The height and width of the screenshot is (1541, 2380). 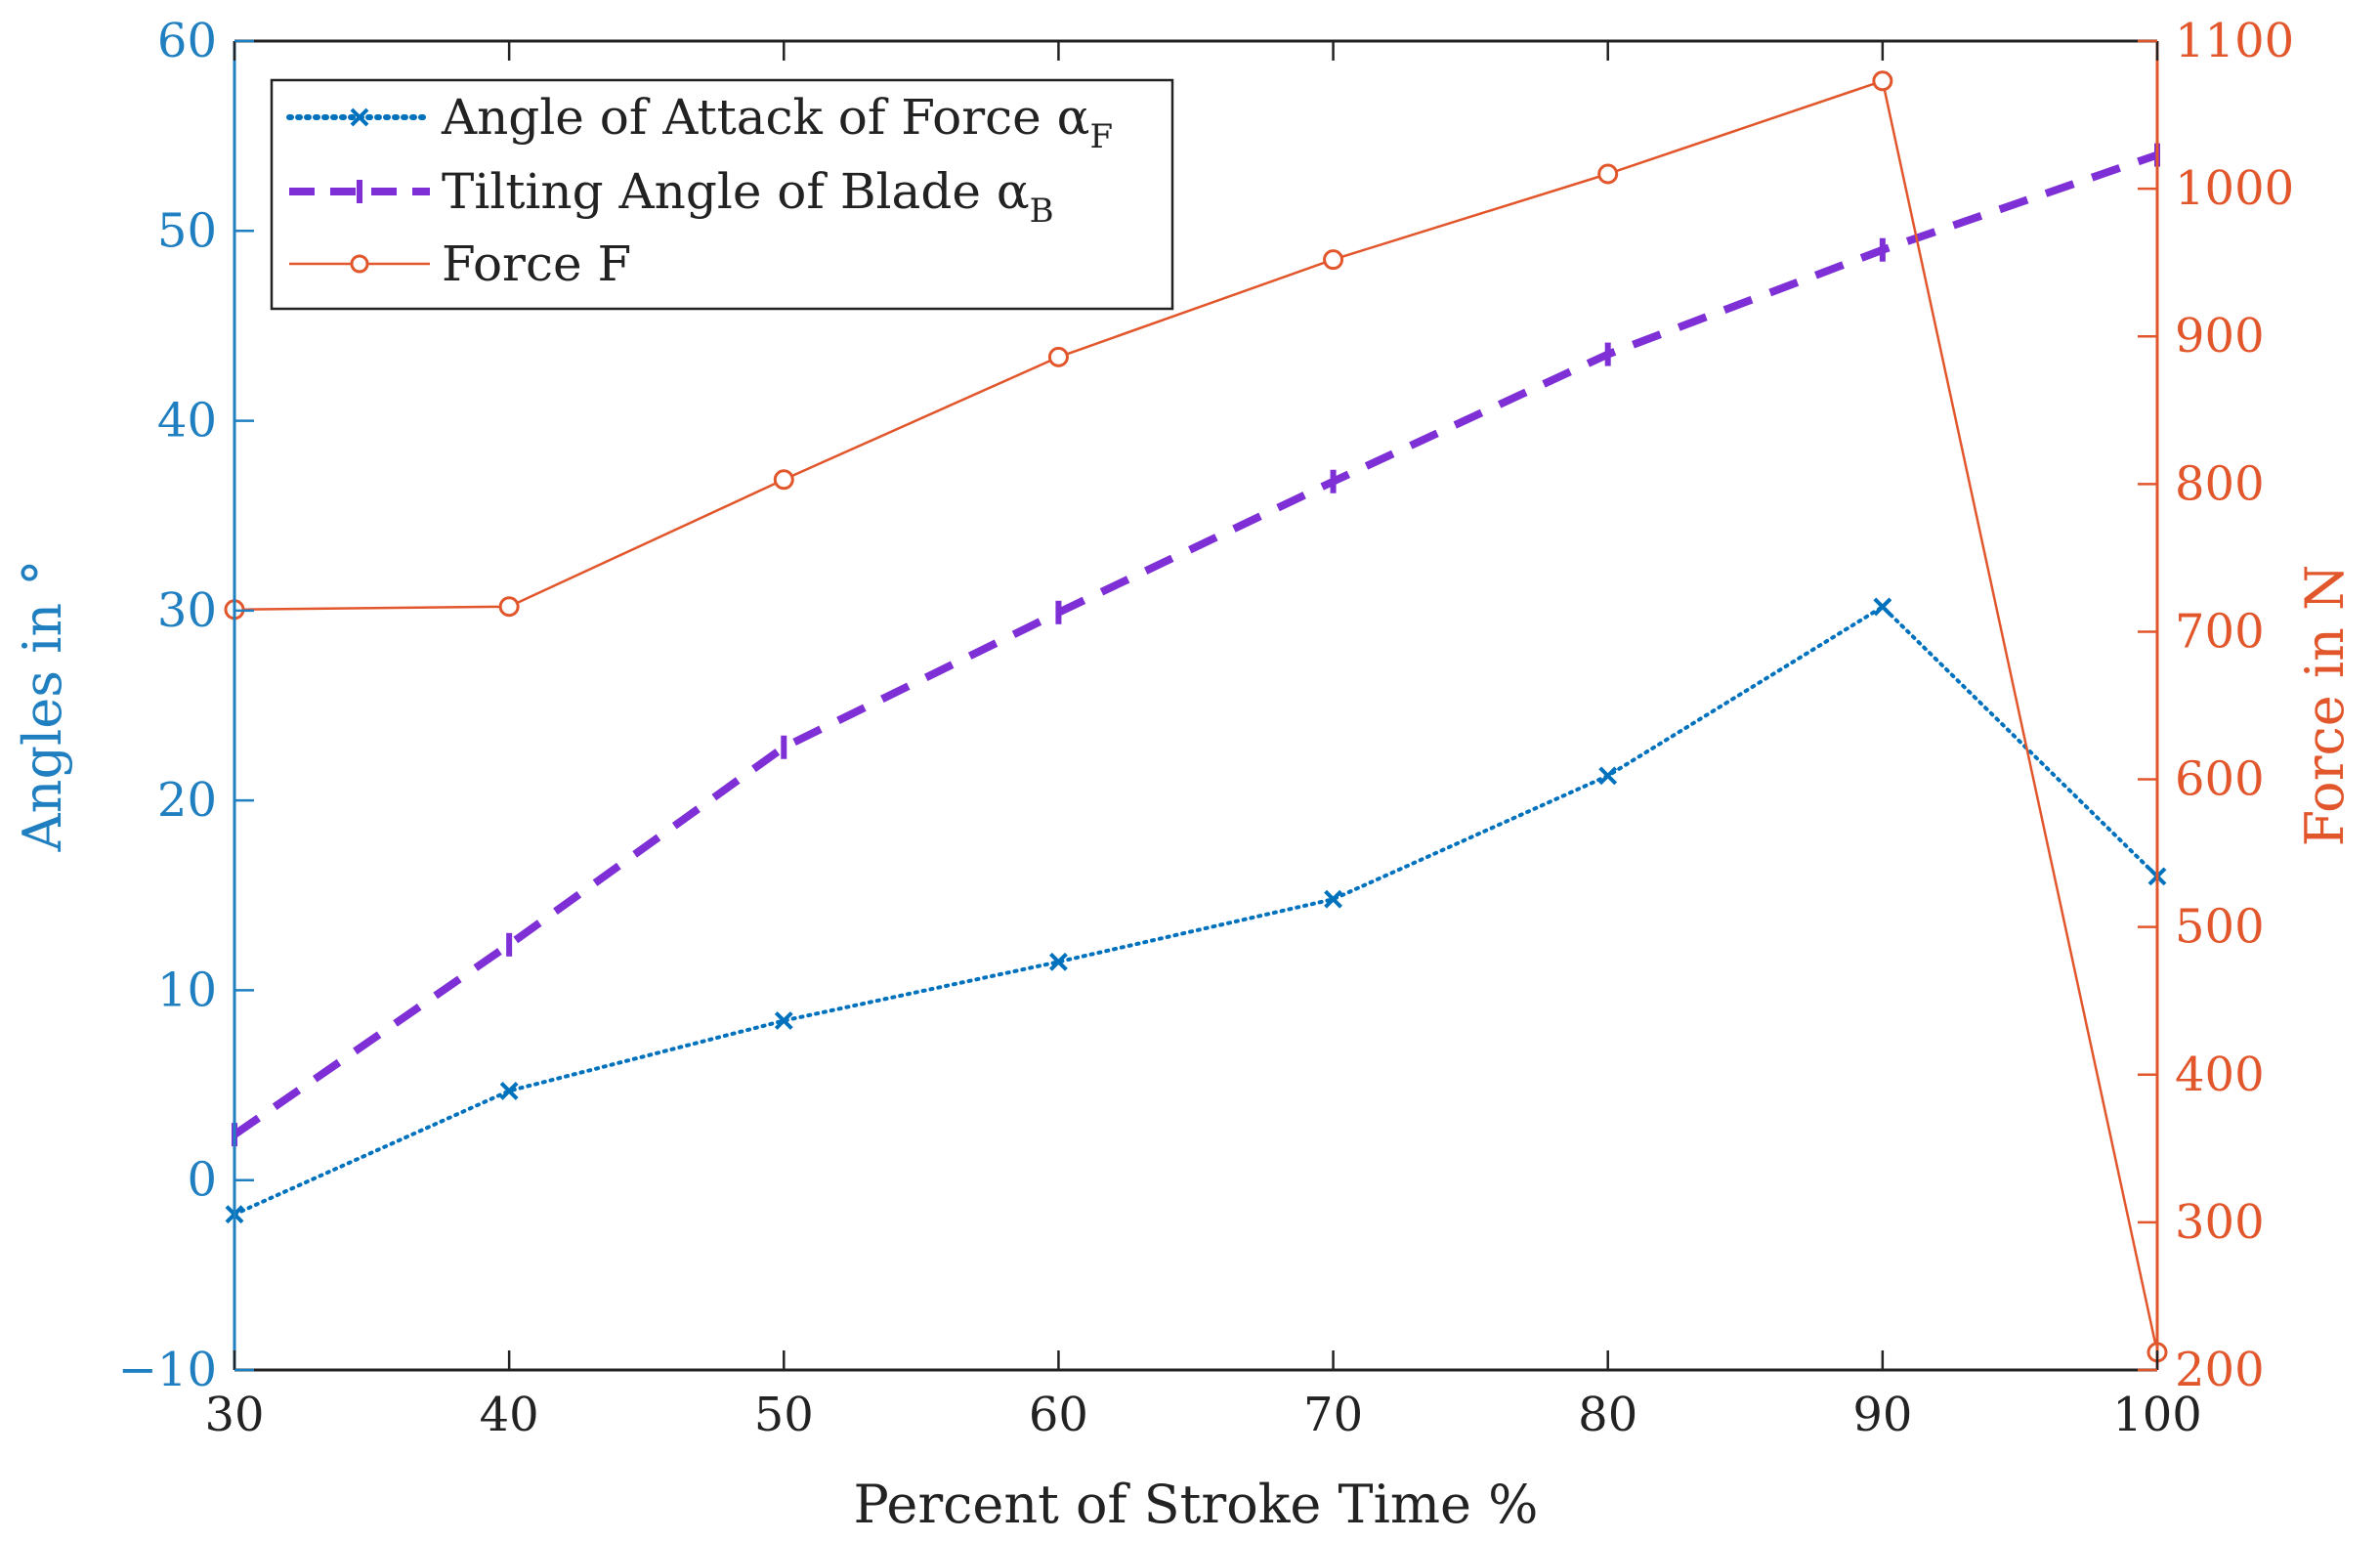 I want to click on right-axis-title: Force in N, so click(x=2325, y=706).